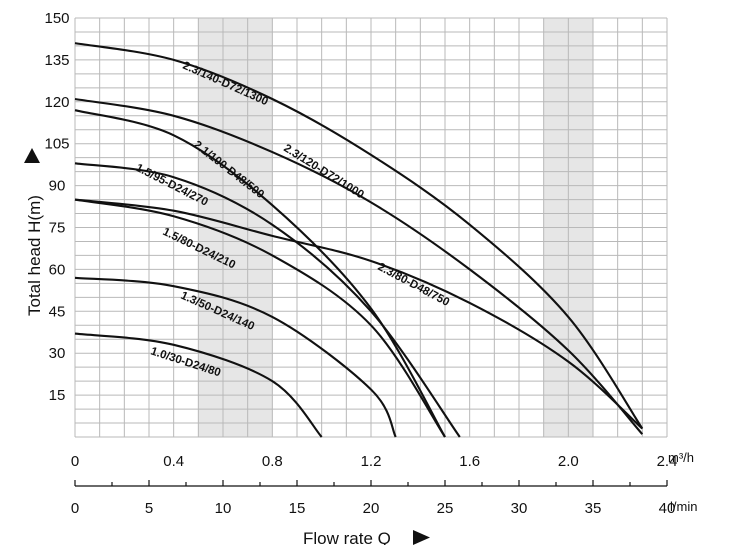 This screenshot has height=545, width=750. What do you see at coordinates (681, 457) in the screenshot?
I see `x-unit-m3h: m³/h` at bounding box center [681, 457].